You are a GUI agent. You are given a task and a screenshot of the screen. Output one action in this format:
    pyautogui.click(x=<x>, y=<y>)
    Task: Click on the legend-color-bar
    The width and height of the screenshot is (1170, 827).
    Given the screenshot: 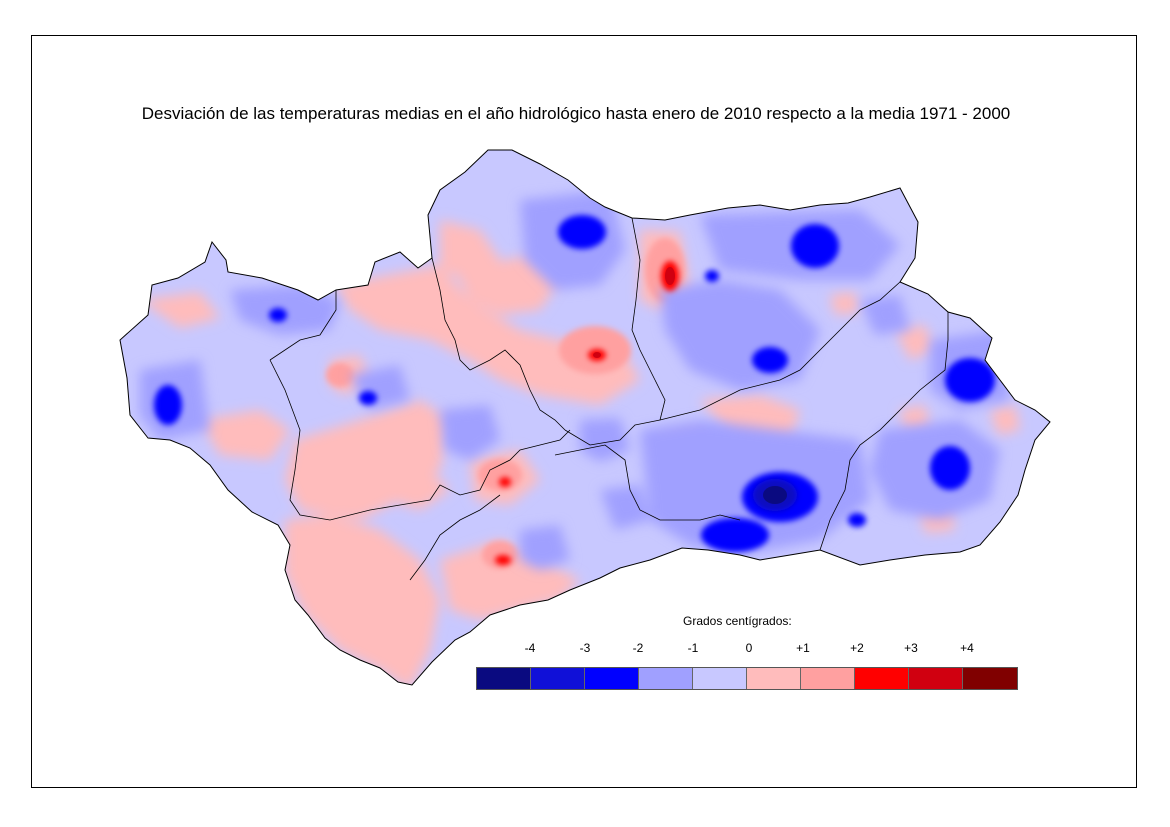 What is the action you would take?
    pyautogui.click(x=747, y=678)
    